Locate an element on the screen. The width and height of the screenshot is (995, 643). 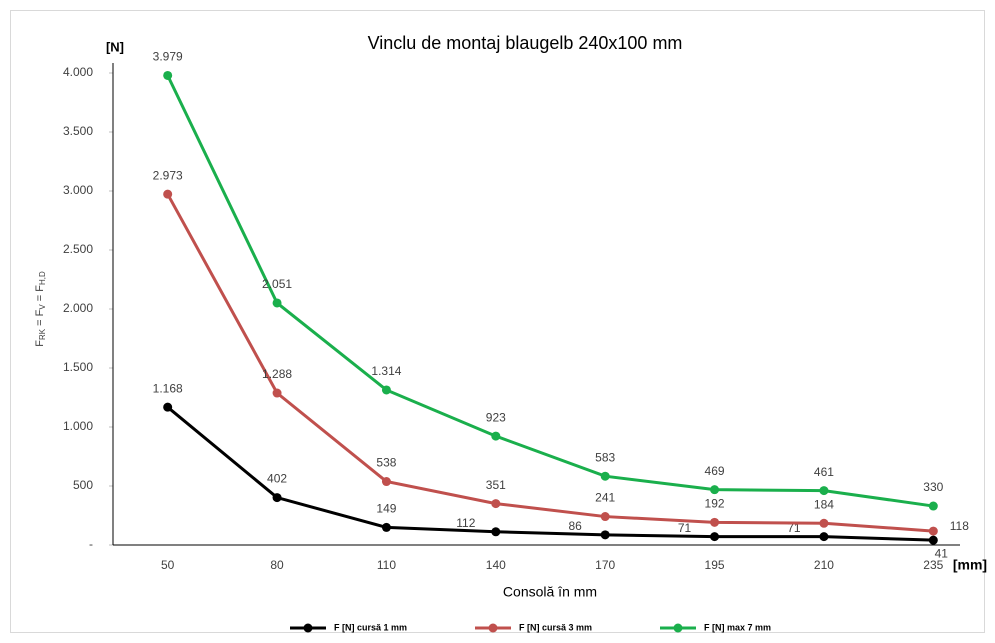
legend-label: F [N] max 7 mm is located at coordinates (737, 627).